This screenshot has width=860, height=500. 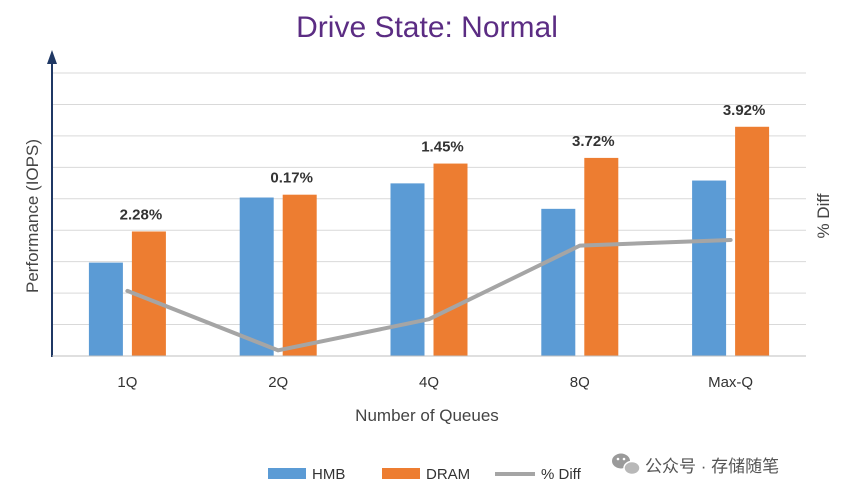 What do you see at coordinates (299, 275) in the screenshot?
I see `bar-dram-2q` at bounding box center [299, 275].